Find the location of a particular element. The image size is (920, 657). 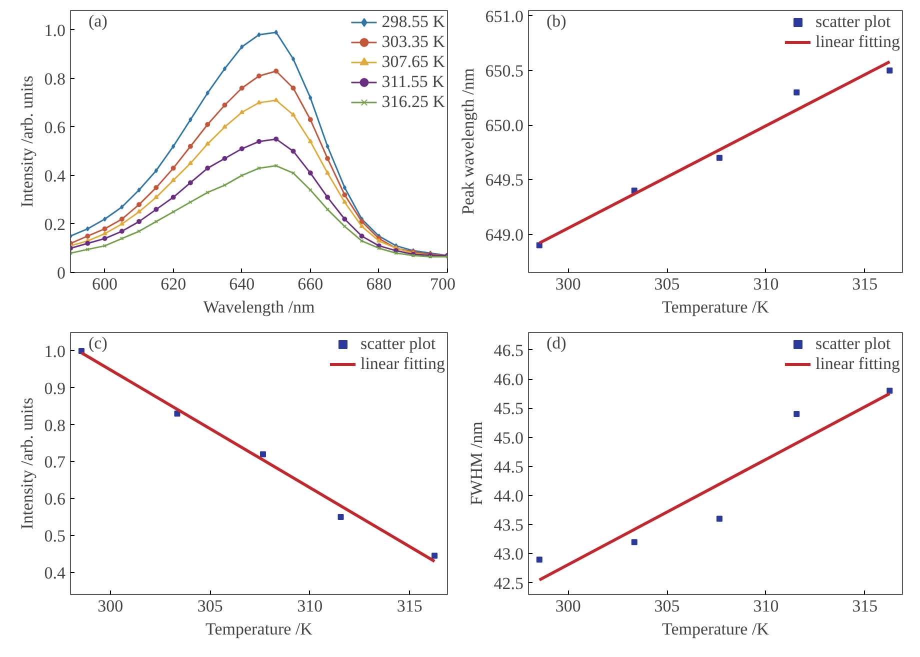

y-tick-label: 650.5 is located at coordinates (504, 71).